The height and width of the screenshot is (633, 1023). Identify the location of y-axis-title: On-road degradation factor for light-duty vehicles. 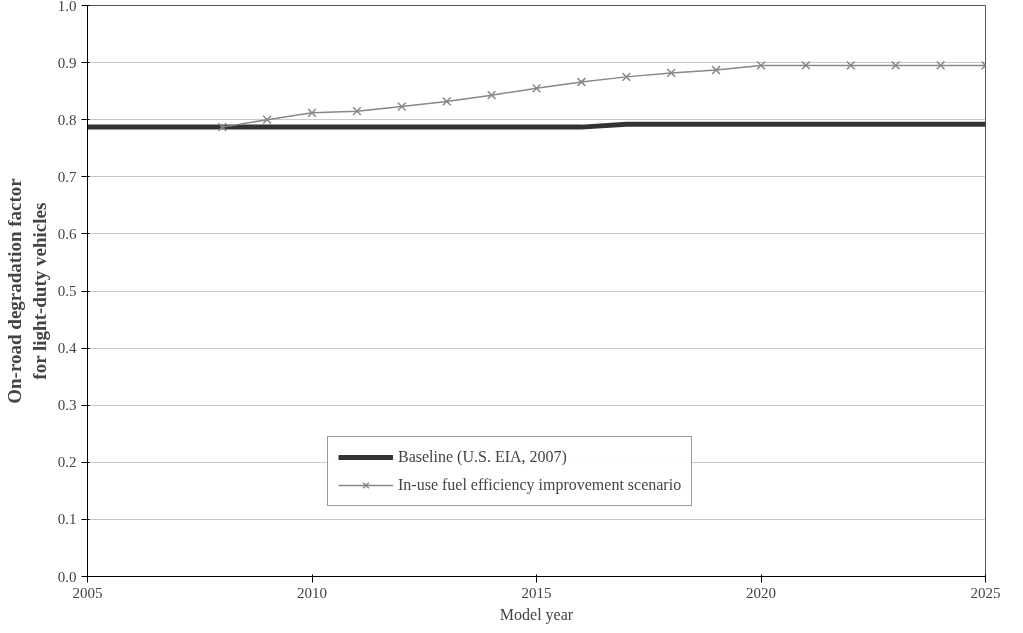
(26, 290).